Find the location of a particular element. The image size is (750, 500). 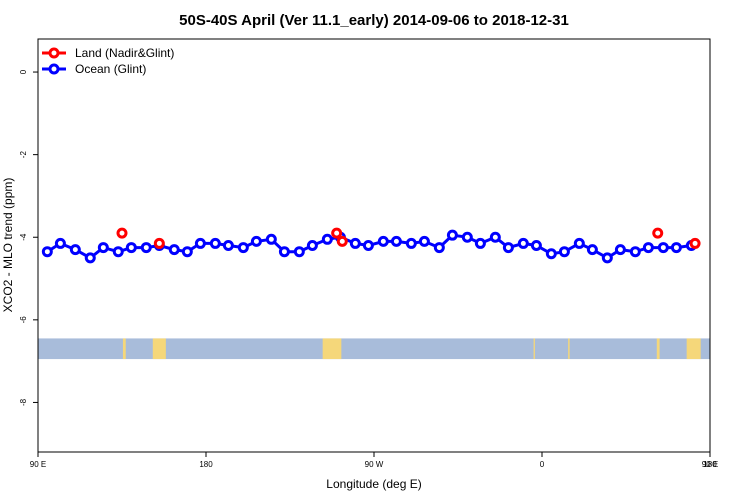

y-tick-label: -8 is located at coordinates (23, 402).